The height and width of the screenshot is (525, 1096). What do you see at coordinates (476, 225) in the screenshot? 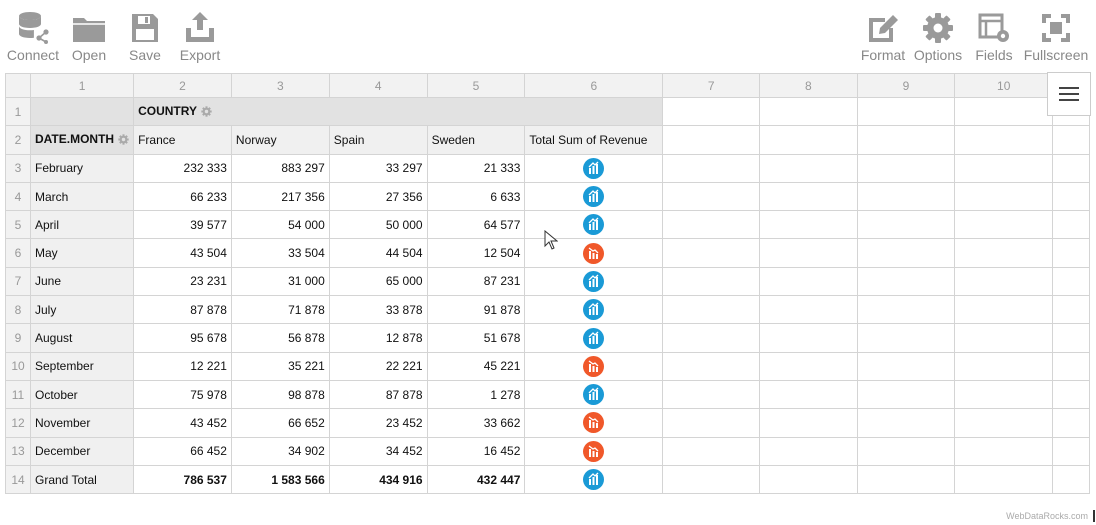
I see `value-cell: 64 577` at bounding box center [476, 225].